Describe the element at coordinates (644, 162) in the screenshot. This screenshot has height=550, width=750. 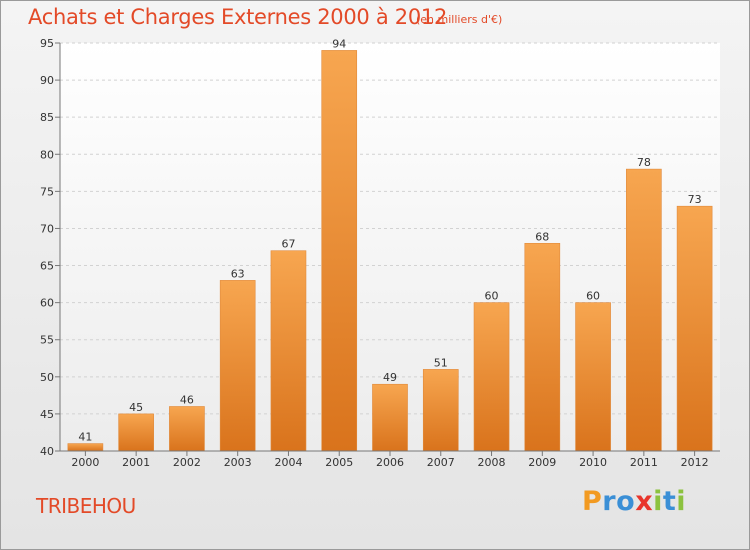
I see `bar-value-label: 78` at that location.